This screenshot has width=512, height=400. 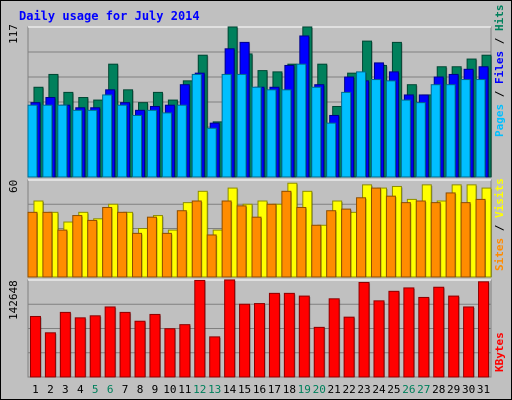 I want to click on day-label: 16, so click(x=259, y=389).